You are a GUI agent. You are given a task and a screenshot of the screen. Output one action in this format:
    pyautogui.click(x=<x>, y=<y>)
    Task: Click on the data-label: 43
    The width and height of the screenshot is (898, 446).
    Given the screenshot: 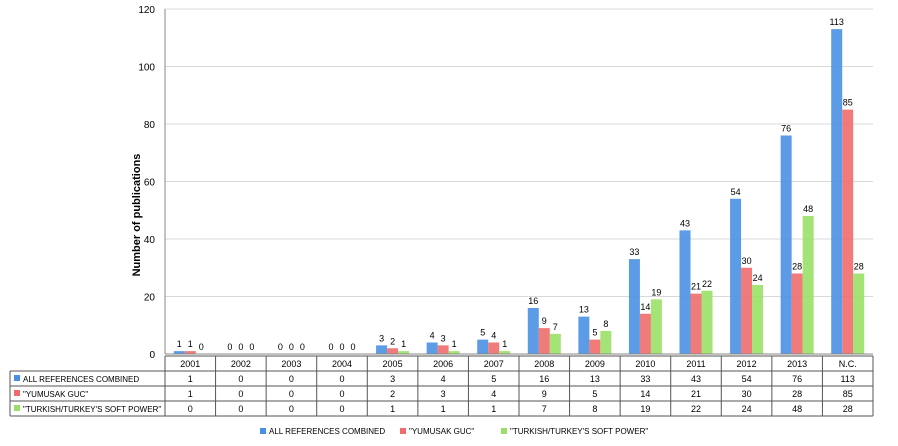 What is the action you would take?
    pyautogui.click(x=685, y=223)
    